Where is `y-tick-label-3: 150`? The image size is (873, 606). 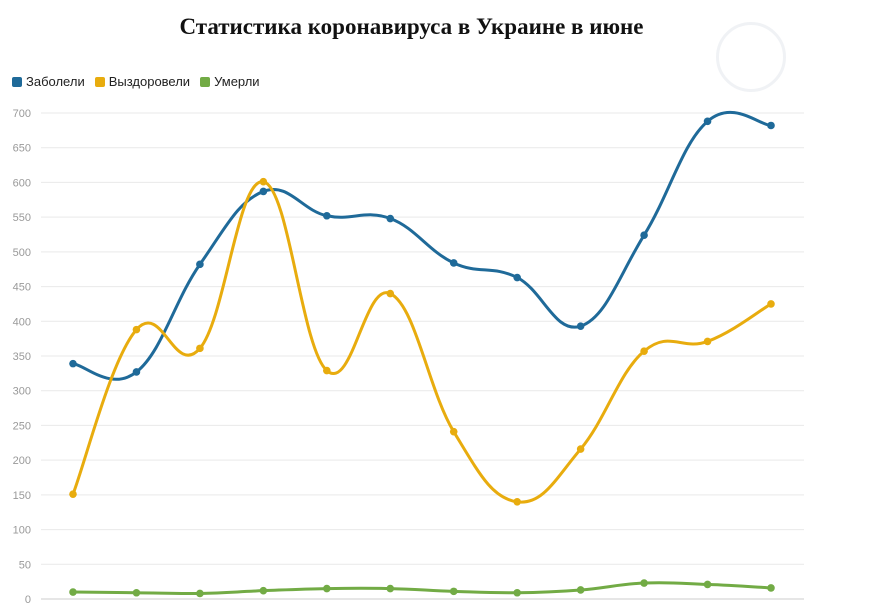
y-tick-label-3: 150 is located at coordinates (22, 496).